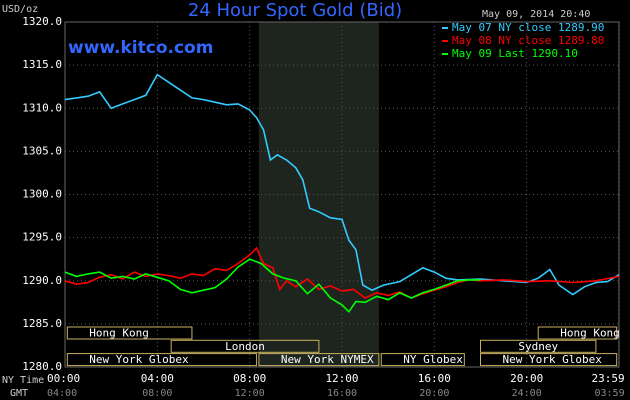  Describe the element at coordinates (19, 393) in the screenshot. I see `x2-axis-label: GMT` at that location.